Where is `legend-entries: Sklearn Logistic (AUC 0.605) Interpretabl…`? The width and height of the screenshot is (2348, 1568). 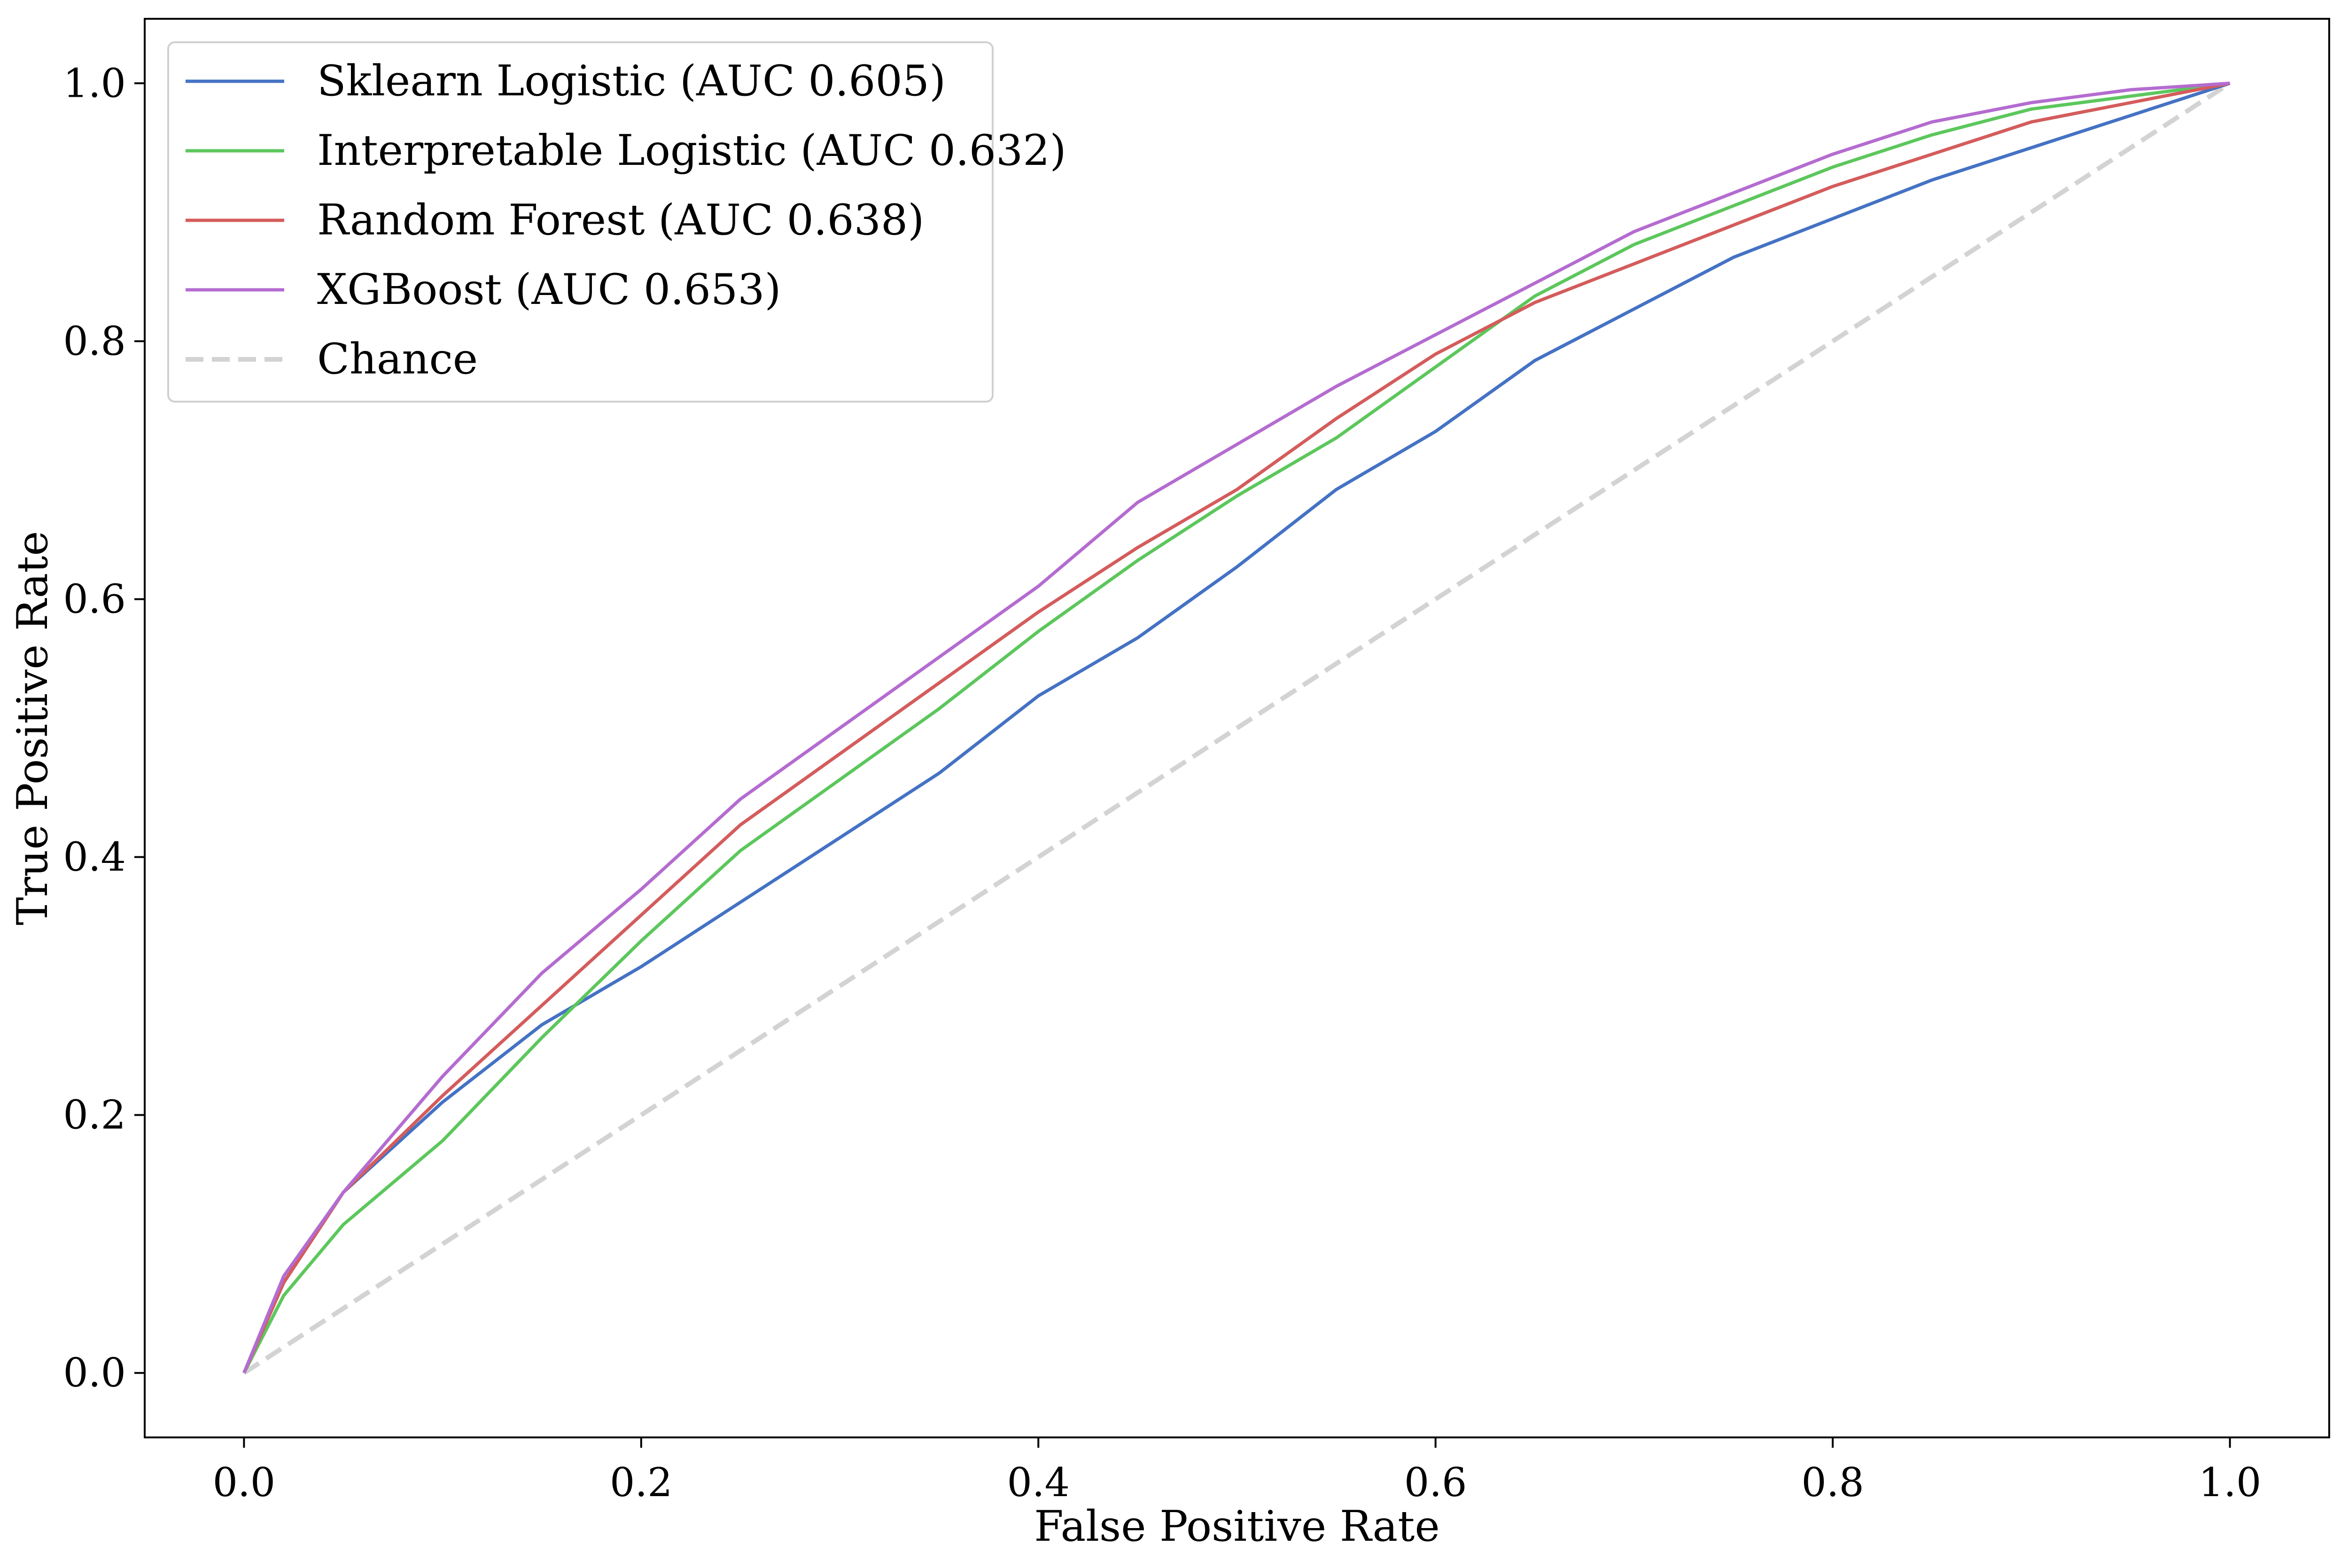
legend-entries: Sklearn Logistic (AUC 0.605) Interpretabl… is located at coordinates (626, 220).